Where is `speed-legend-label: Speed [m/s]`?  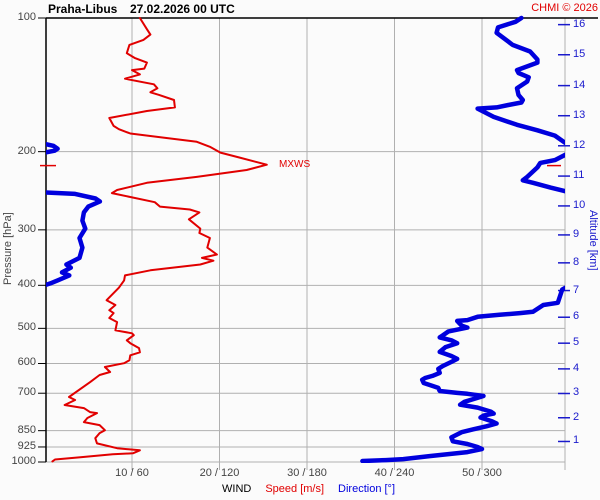 speed-legend-label: Speed [m/s] is located at coordinates (295, 489).